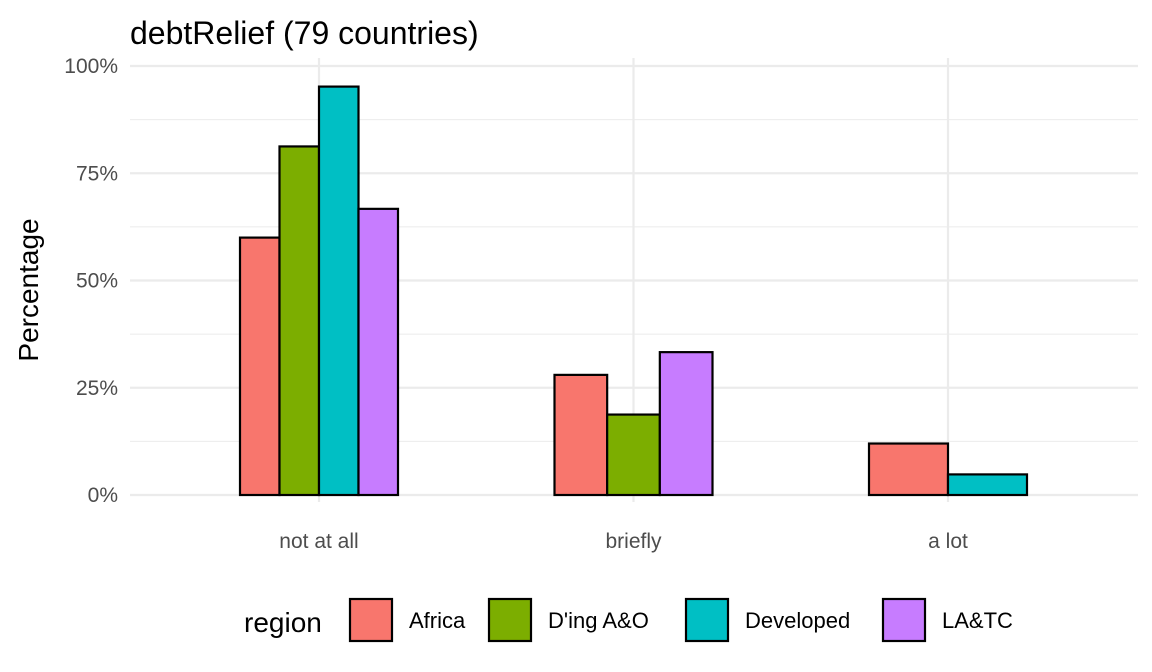  I want to click on y-tick-label: 100%, so click(91, 66).